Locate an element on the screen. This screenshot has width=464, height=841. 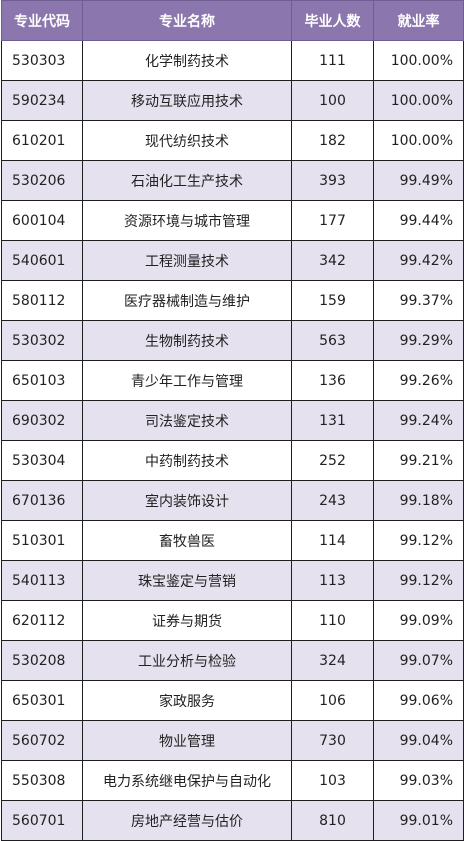
cell-employment-rate: 99.26% is located at coordinates (418, 380).